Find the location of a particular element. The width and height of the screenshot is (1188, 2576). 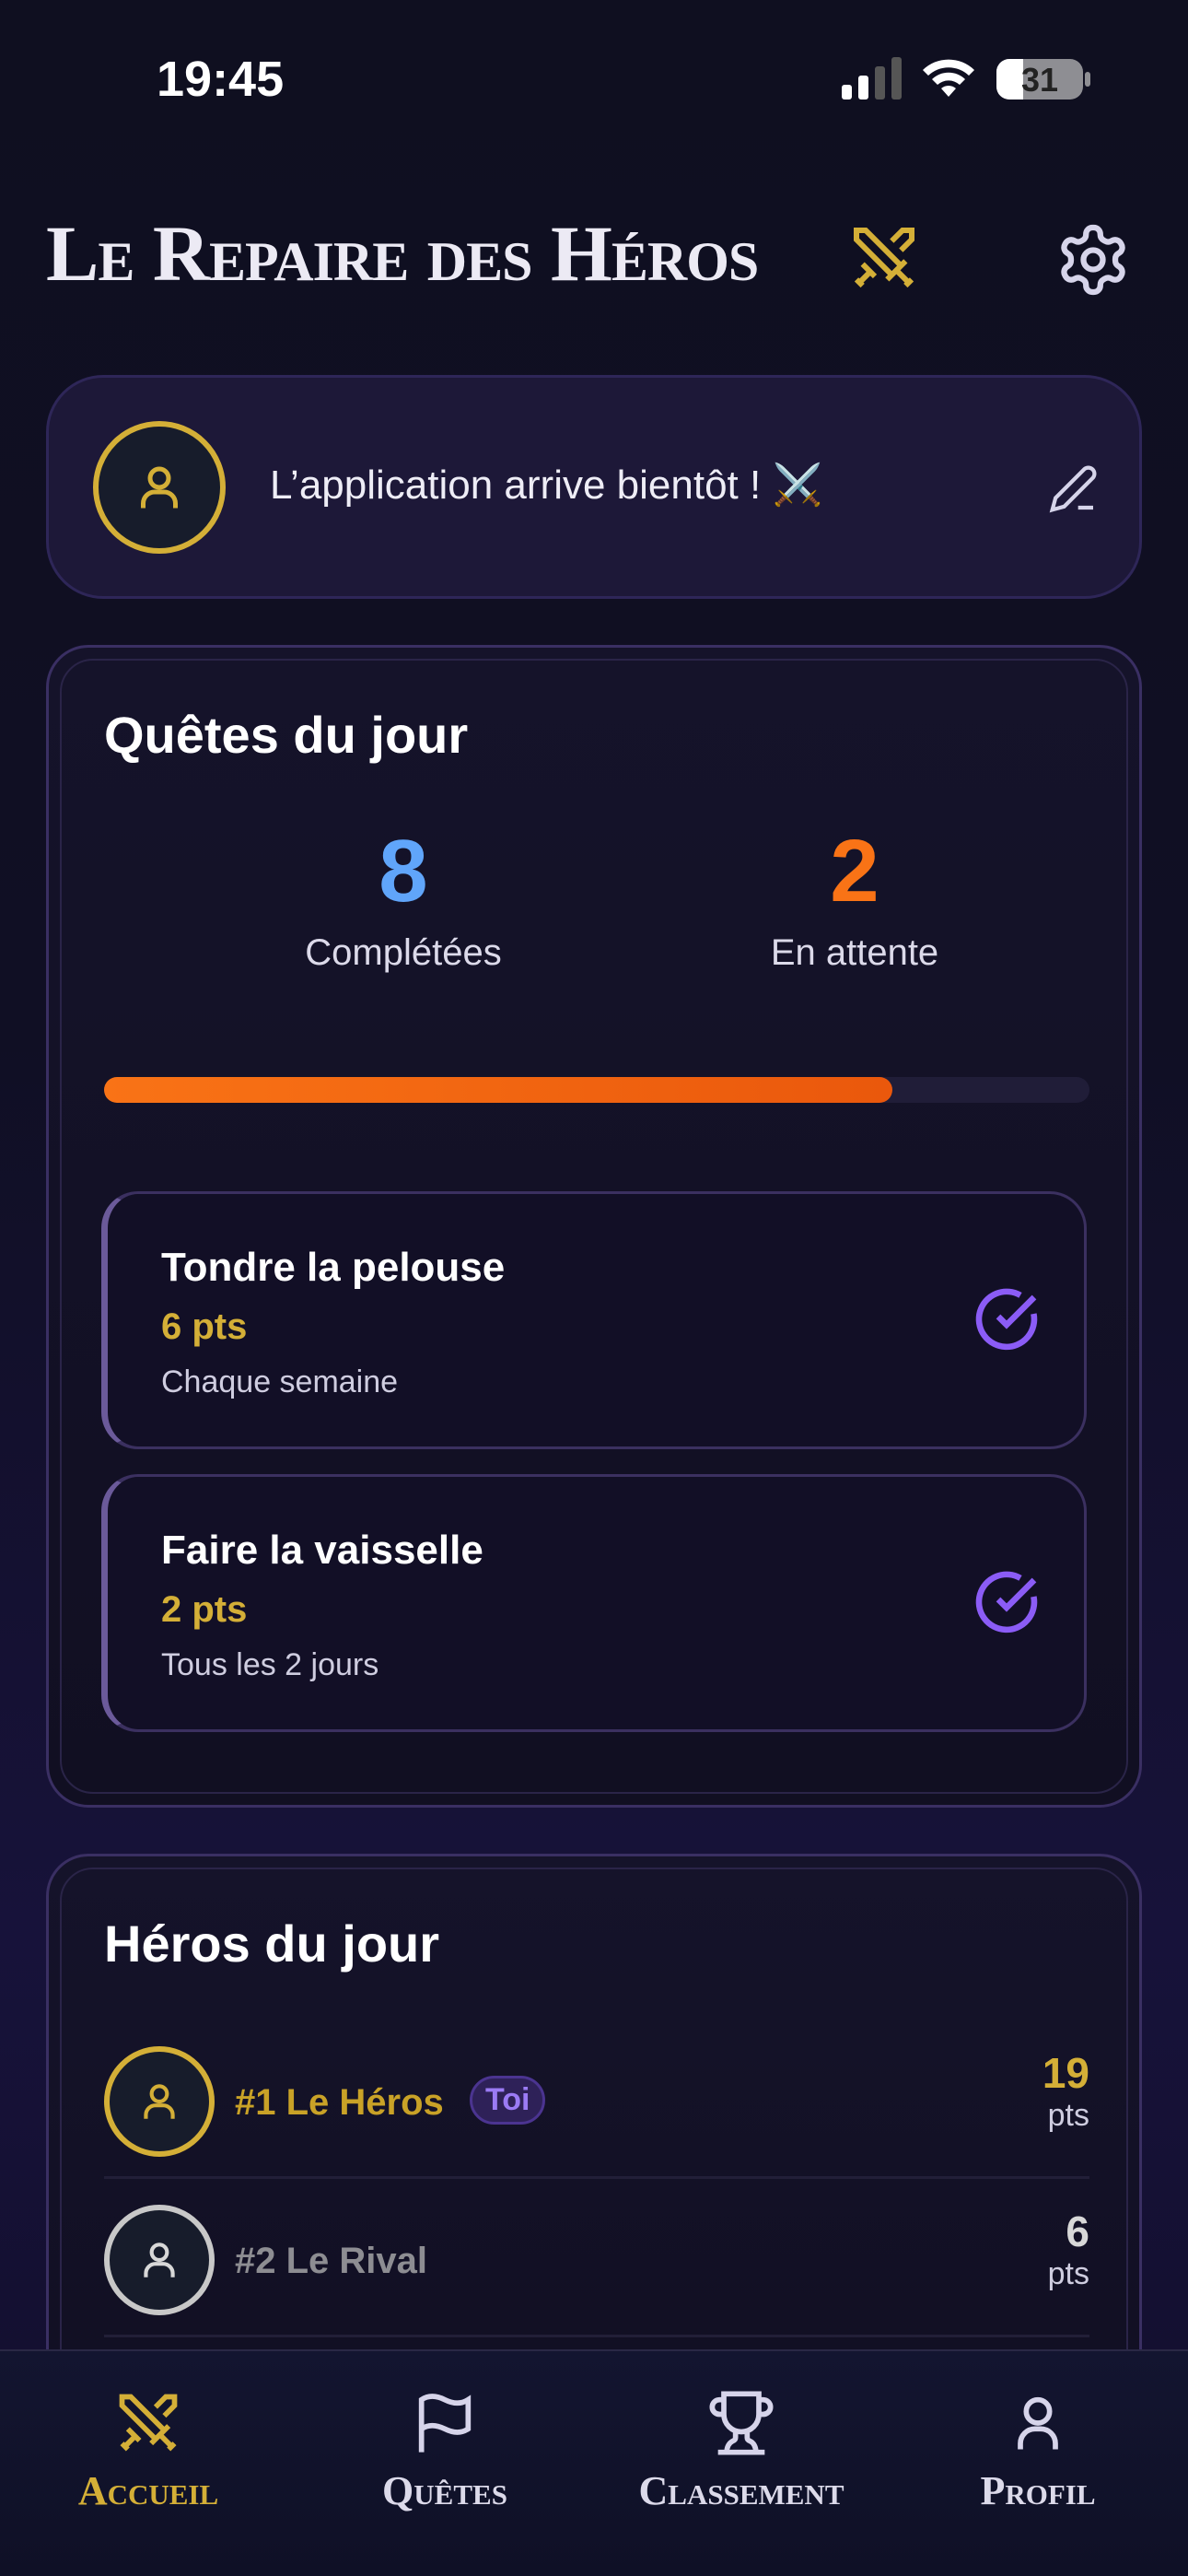

trophy-icon is located at coordinates (741, 2423).